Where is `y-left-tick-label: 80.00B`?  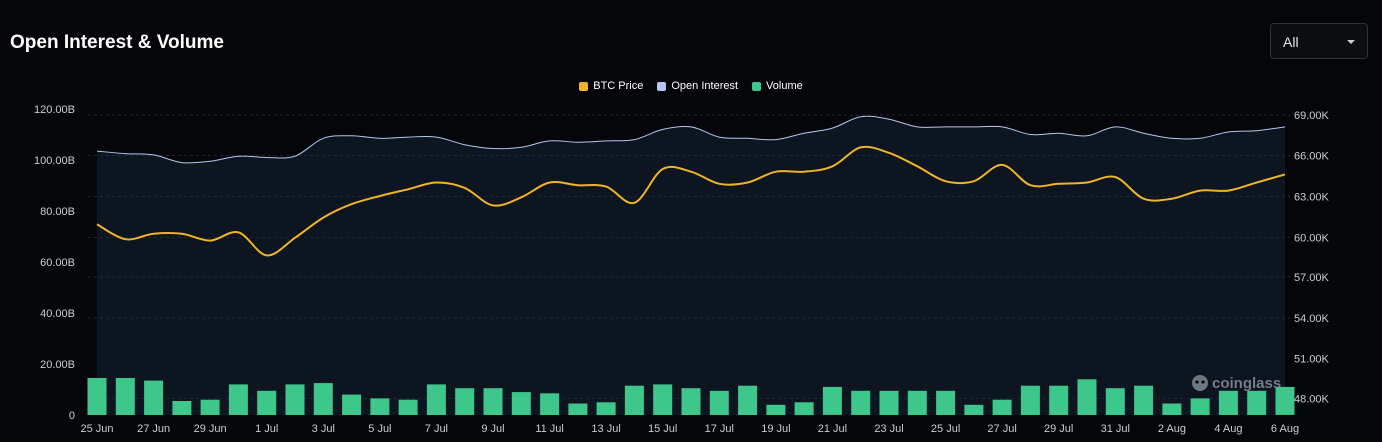 y-left-tick-label: 80.00B is located at coordinates (57, 212).